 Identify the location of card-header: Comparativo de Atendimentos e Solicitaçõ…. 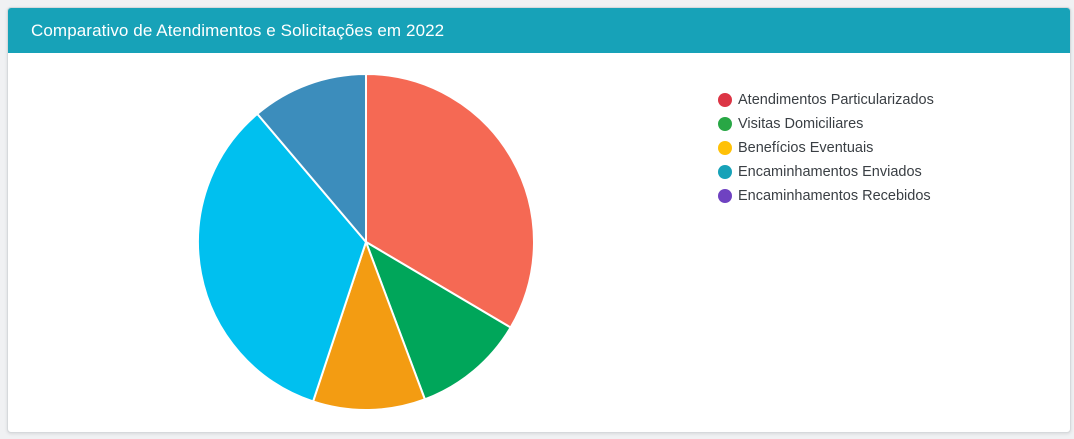
(539, 30).